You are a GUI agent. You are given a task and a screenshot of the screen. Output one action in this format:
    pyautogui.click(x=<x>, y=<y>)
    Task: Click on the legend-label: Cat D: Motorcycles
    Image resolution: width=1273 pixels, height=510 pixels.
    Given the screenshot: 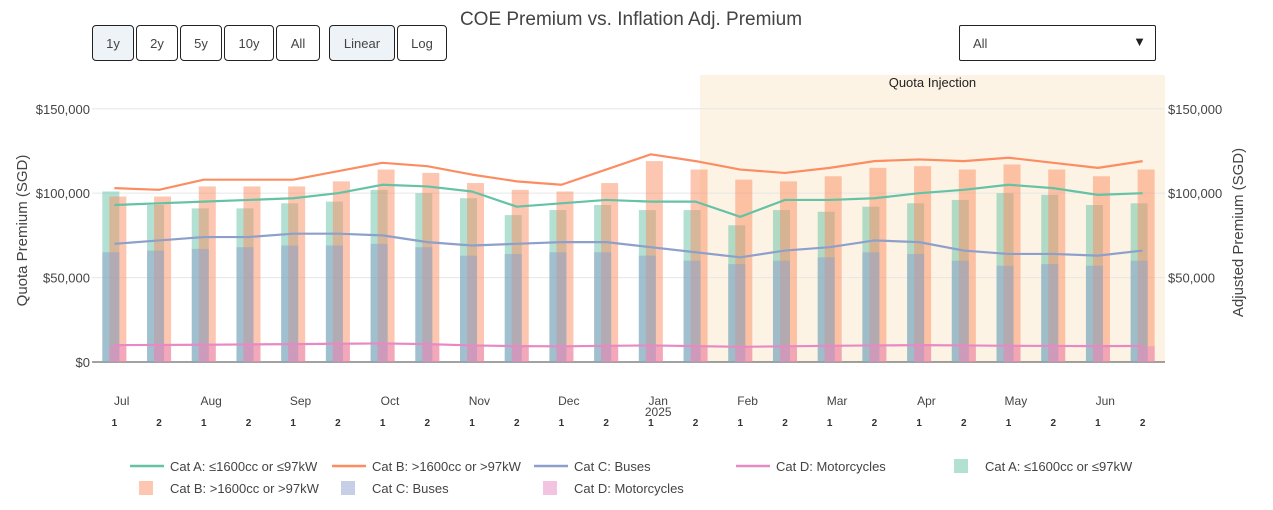 What is the action you would take?
    pyautogui.click(x=629, y=488)
    